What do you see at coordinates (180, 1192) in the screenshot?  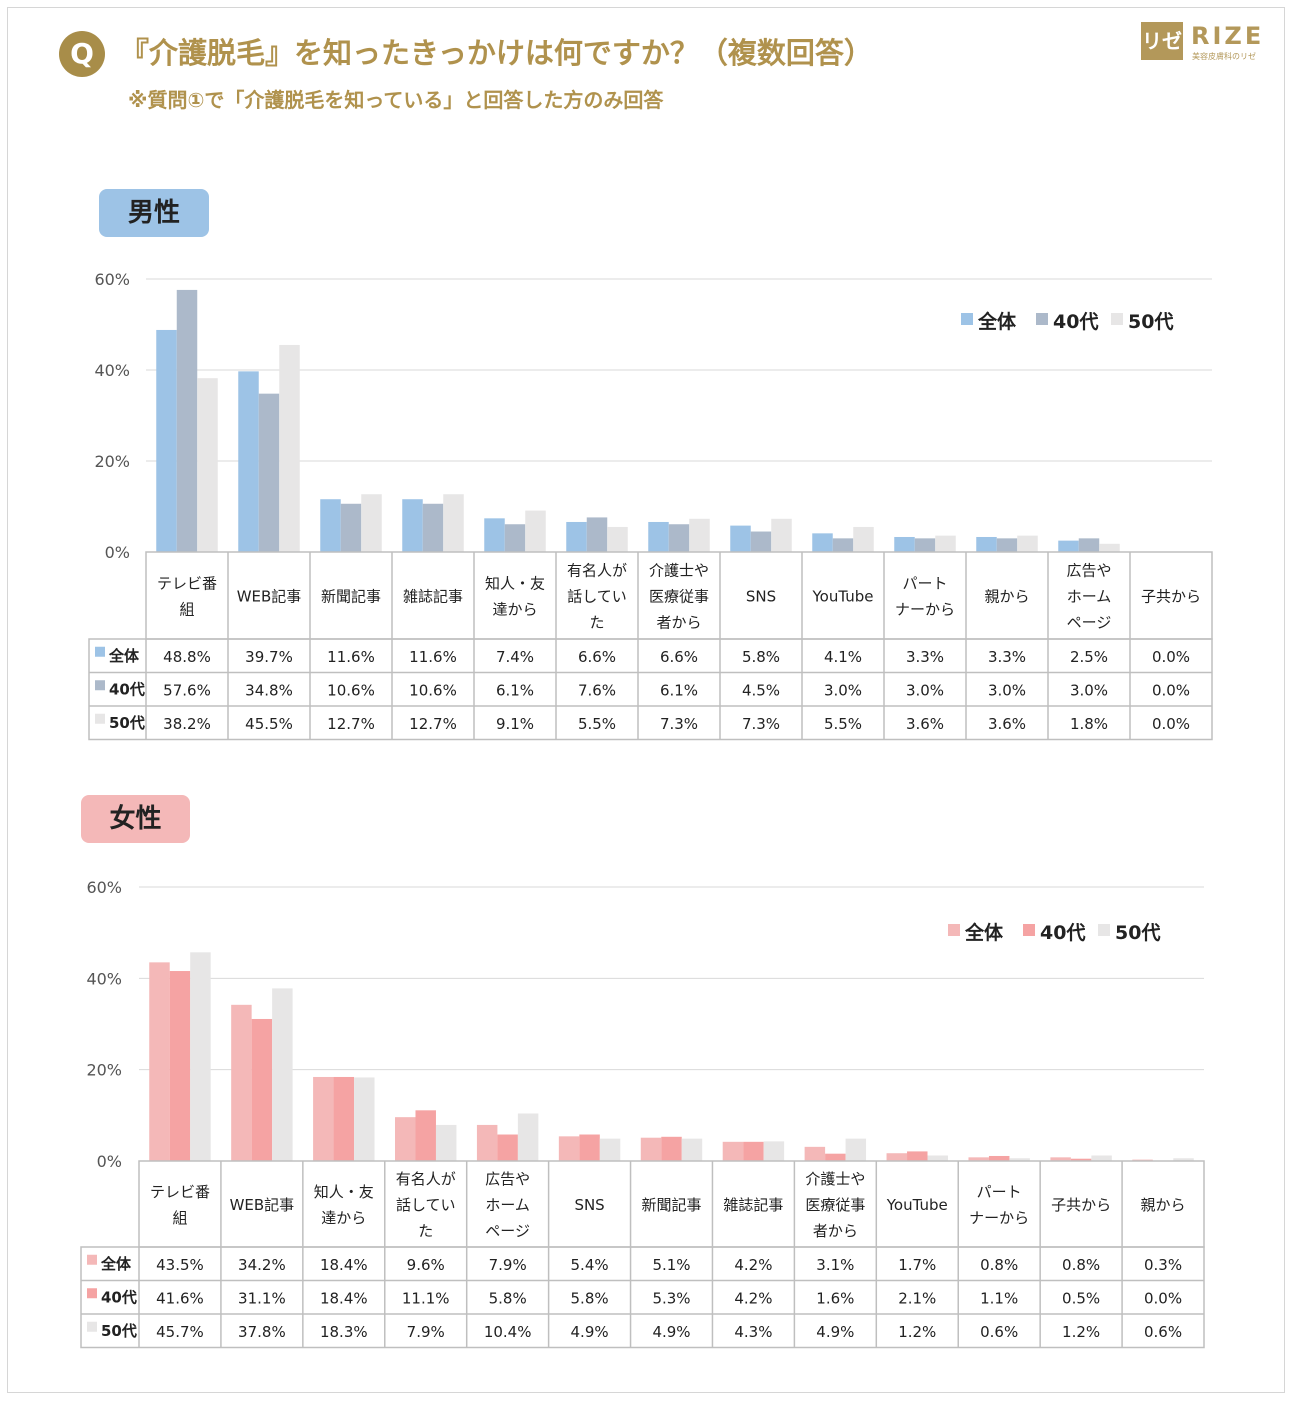 I see `female-category-label-line: テレビ番` at bounding box center [180, 1192].